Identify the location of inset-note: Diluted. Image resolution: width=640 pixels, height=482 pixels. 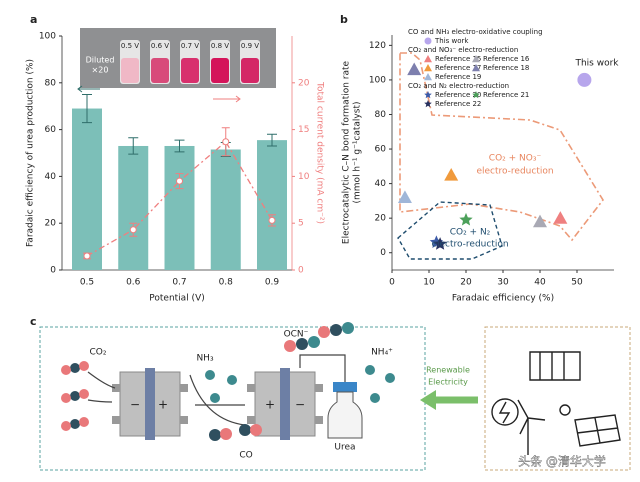
(100, 60).